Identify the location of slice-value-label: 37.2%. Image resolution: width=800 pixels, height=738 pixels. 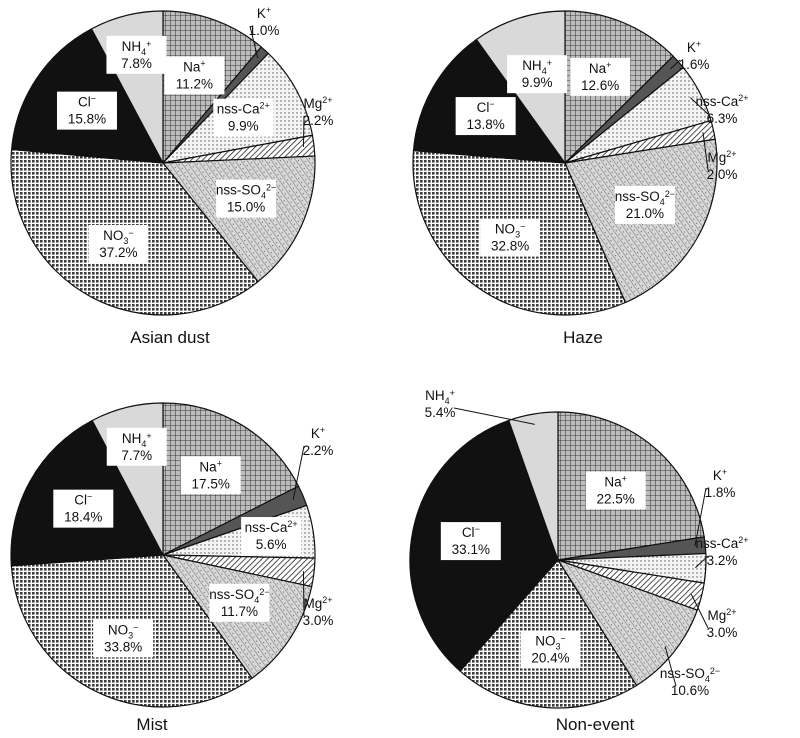
(118, 252).